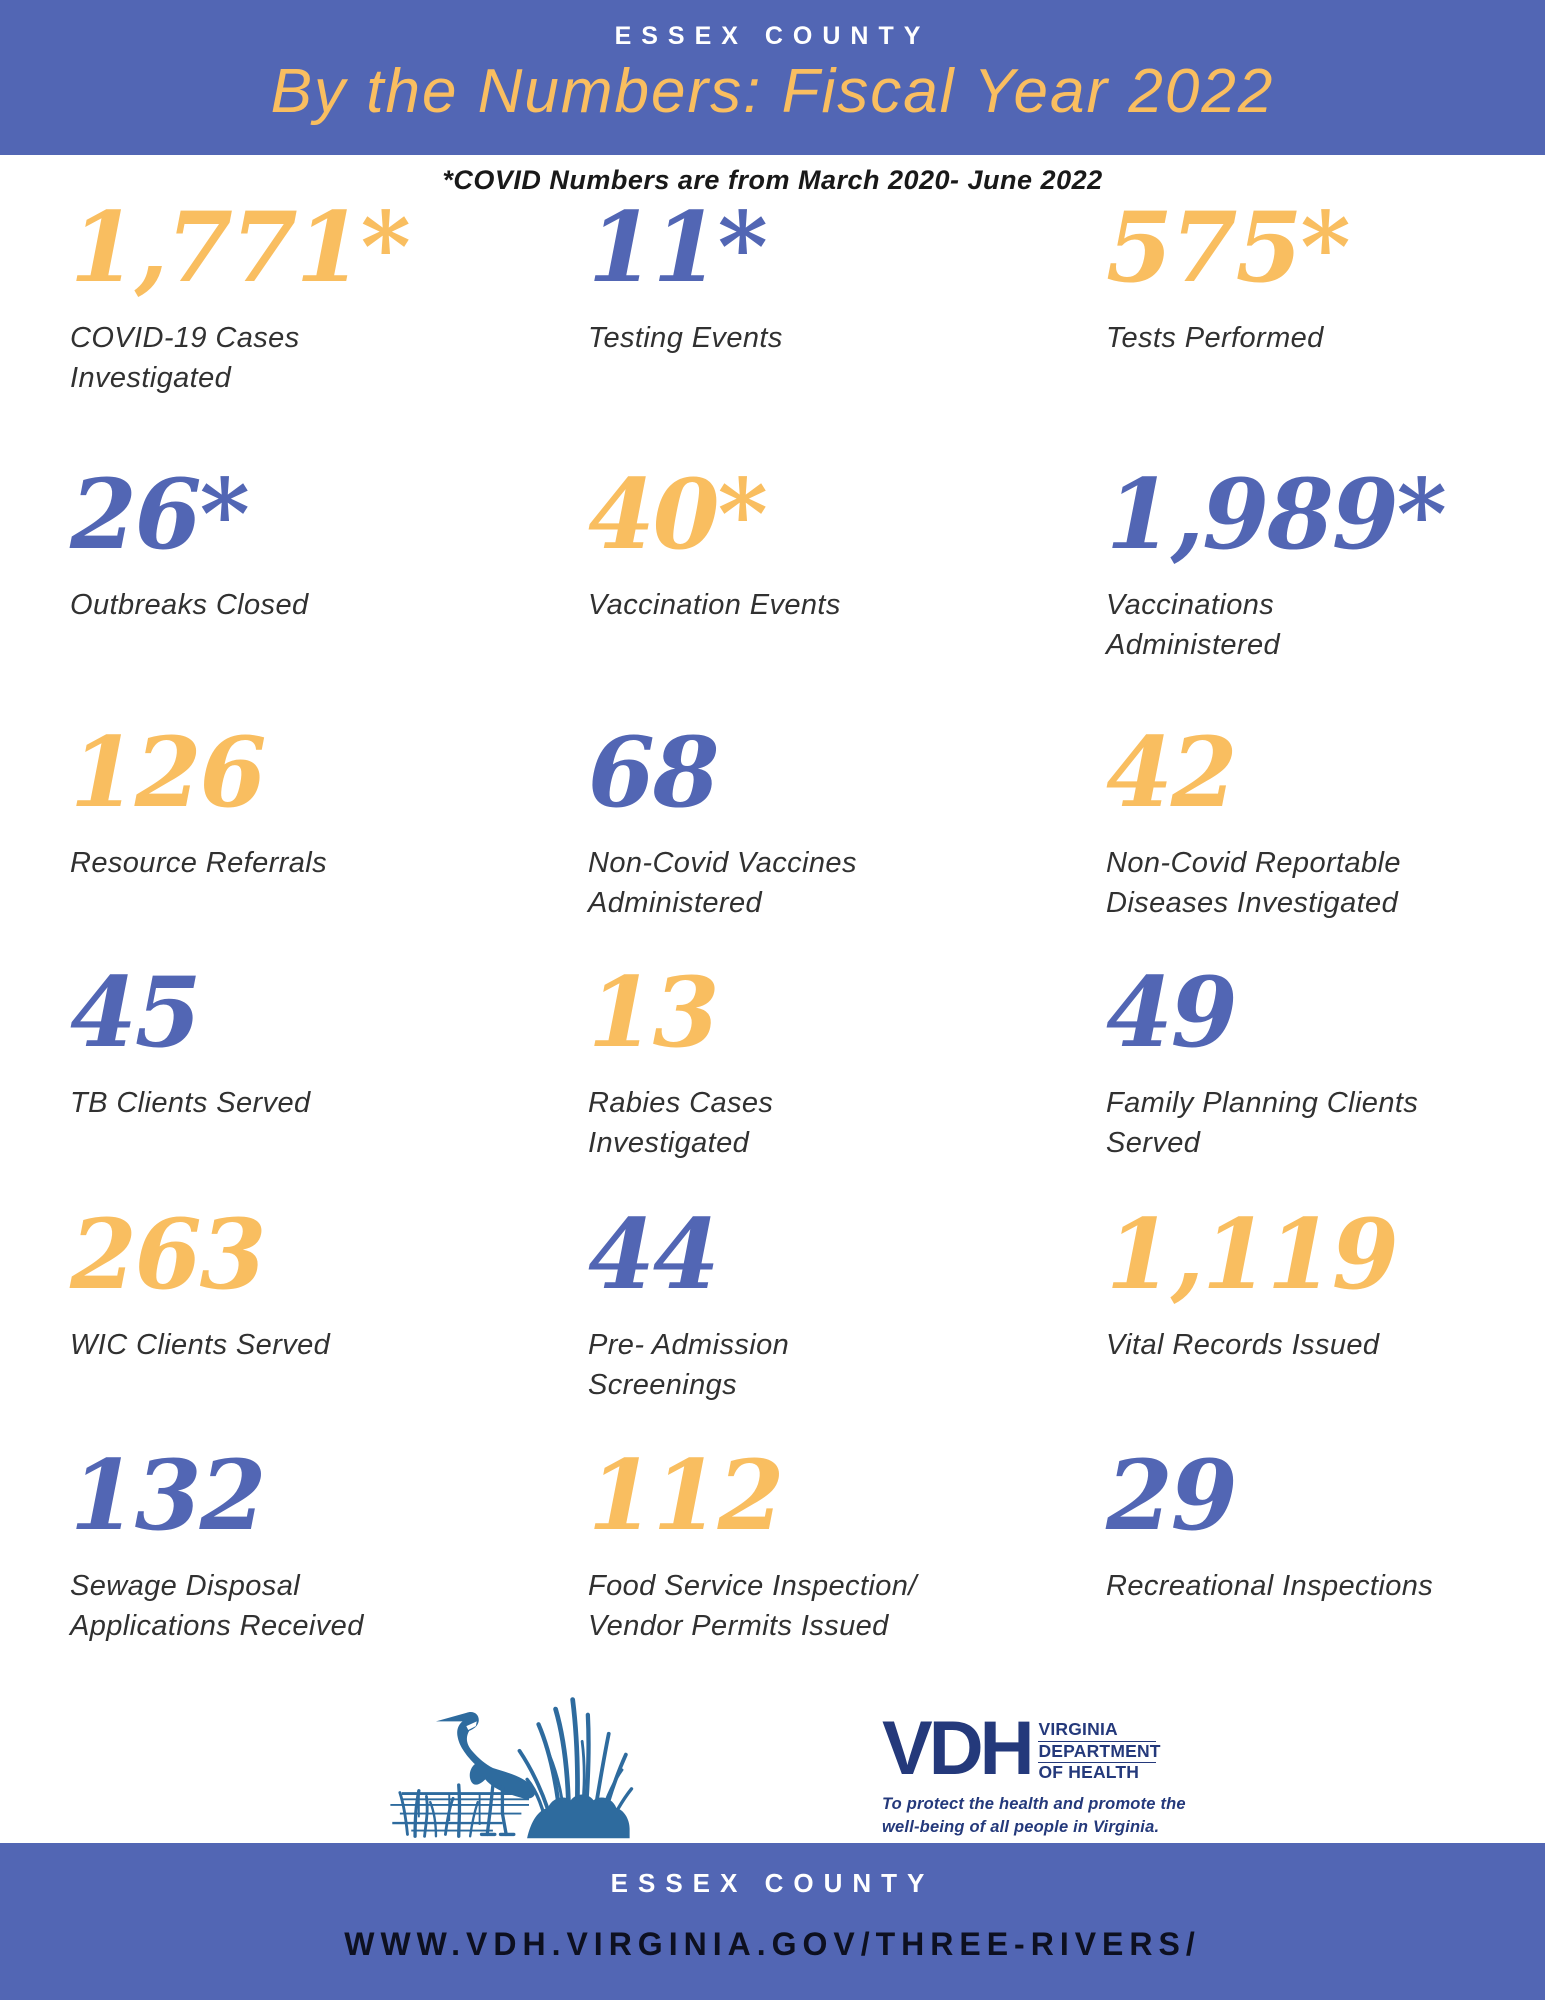  Describe the element at coordinates (200, 1345) in the screenshot. I see `stat-label: WIC Clients Served` at that location.